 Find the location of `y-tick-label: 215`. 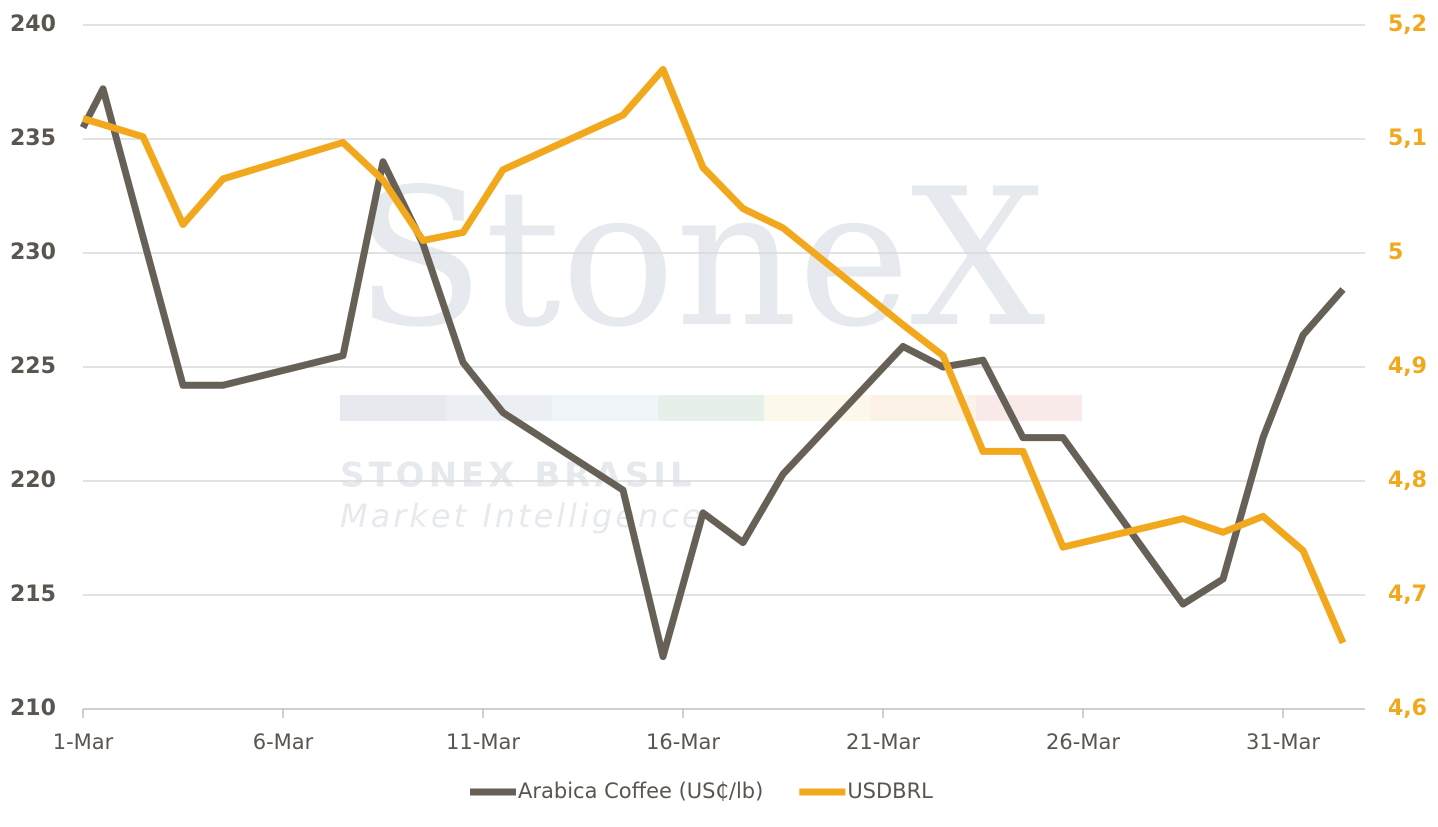

y-tick-label: 215 is located at coordinates (33, 594).